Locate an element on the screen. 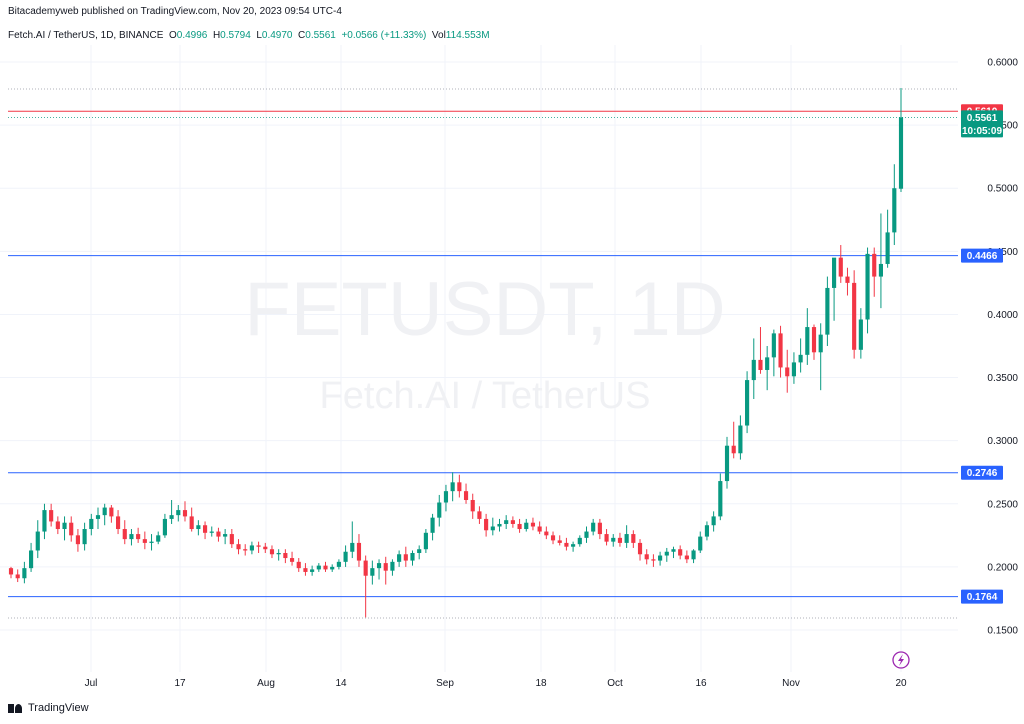 The width and height of the screenshot is (1024, 724). tradingview-logo-icon is located at coordinates (15, 708).